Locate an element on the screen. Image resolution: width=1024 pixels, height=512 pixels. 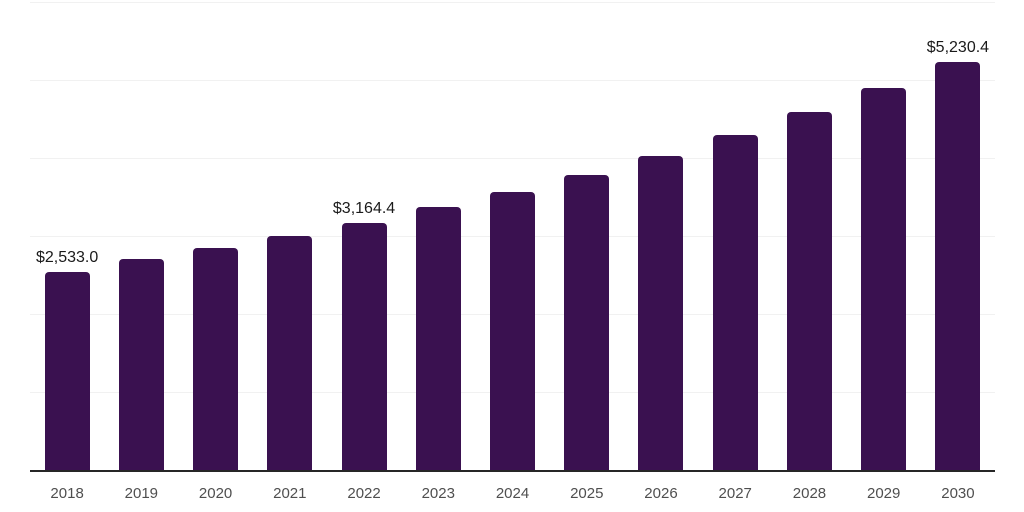
bar-slot-2020 is located at coordinates (215, 236).